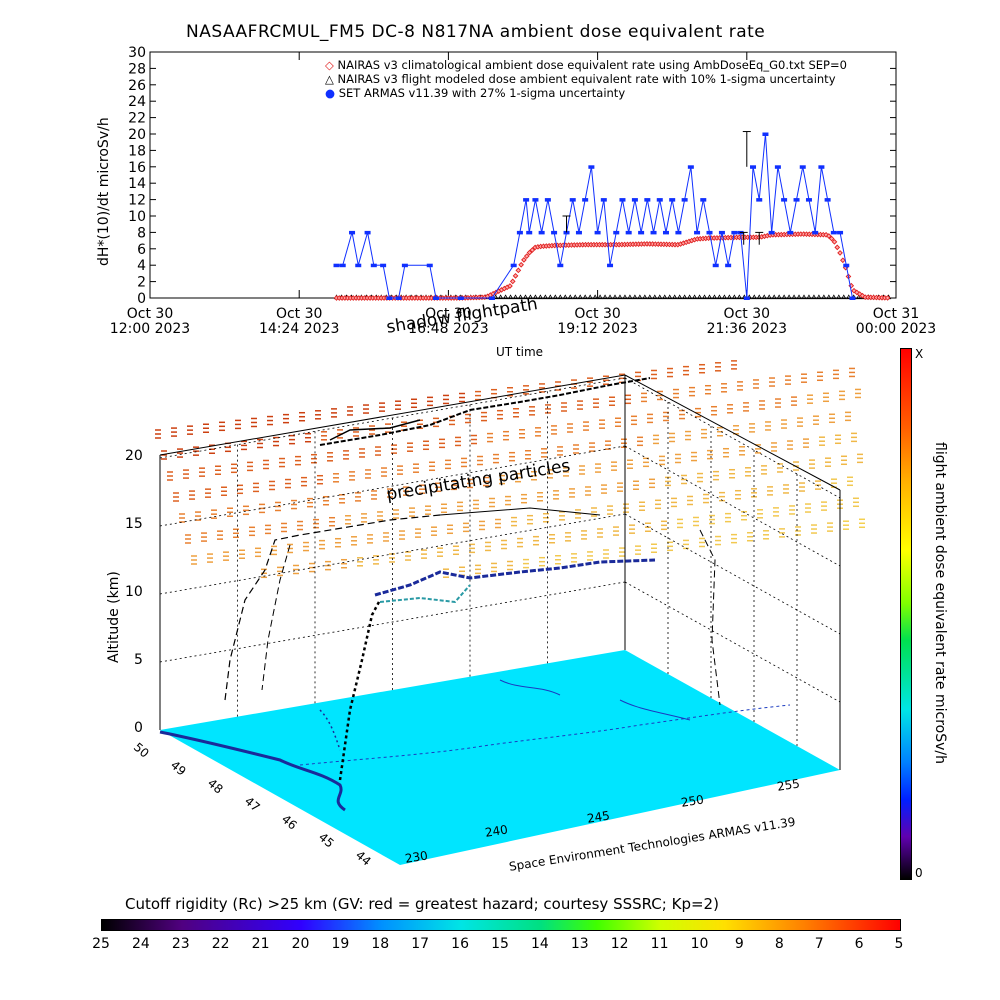  I want to click on shadow-path-west, so click(332, 607).